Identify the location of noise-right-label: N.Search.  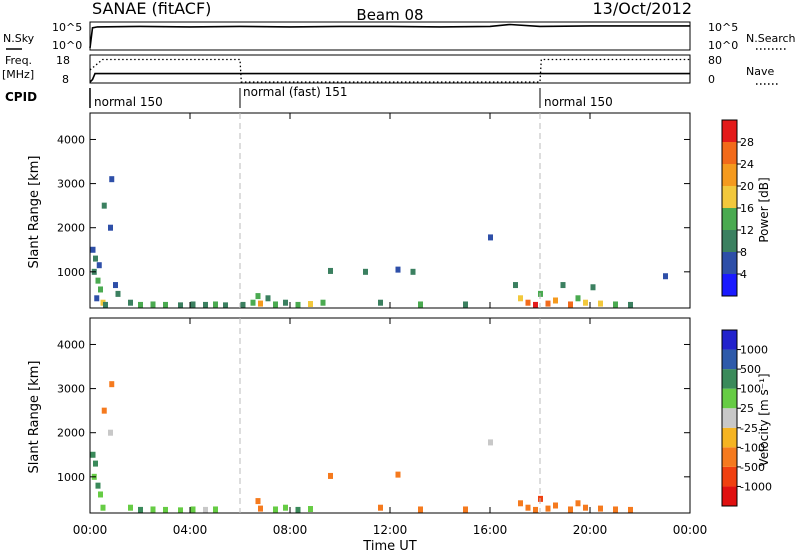
(771, 38).